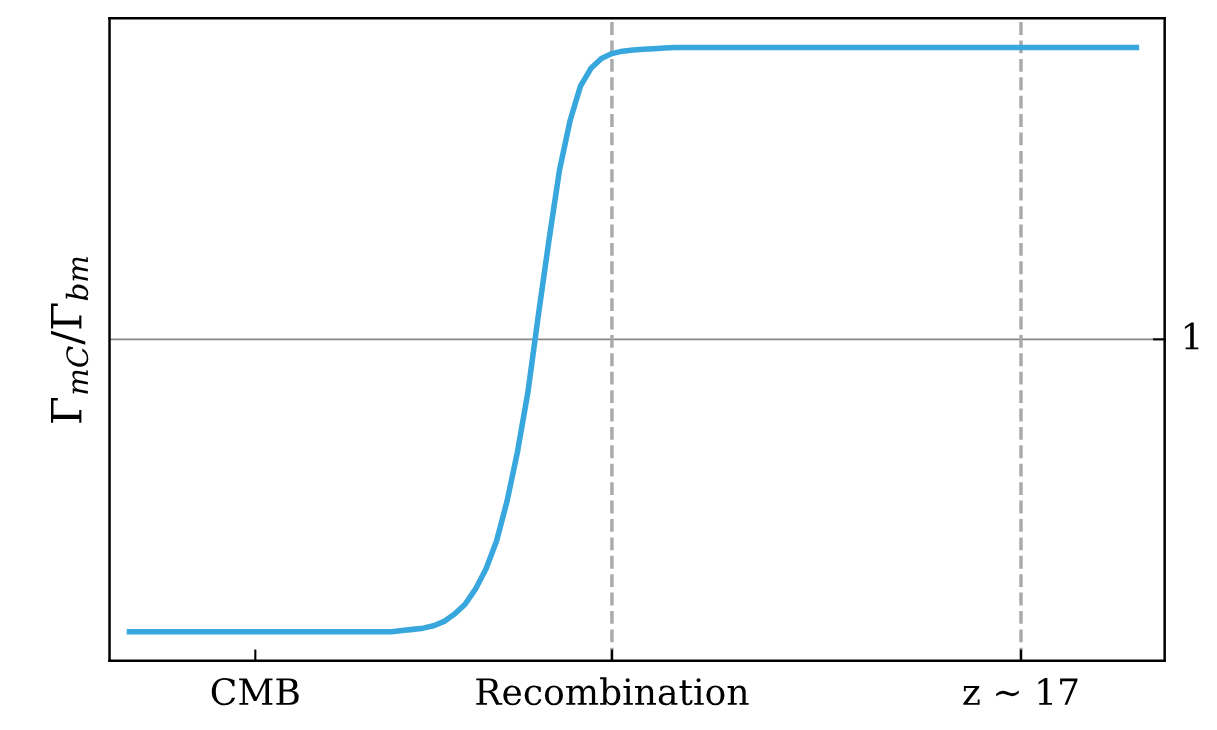  I want to click on x-tick-label: CMB, so click(255, 691).